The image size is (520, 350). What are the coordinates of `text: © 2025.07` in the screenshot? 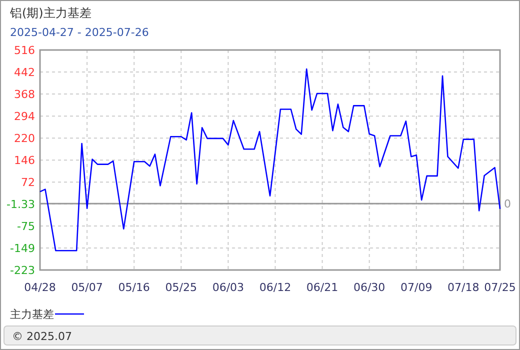 It's located at (42, 336).